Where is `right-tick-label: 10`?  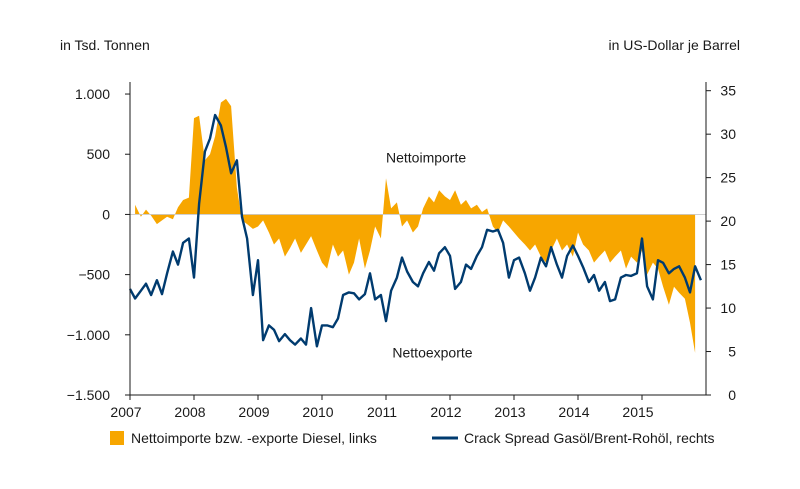
right-tick-label: 10 is located at coordinates (728, 308).